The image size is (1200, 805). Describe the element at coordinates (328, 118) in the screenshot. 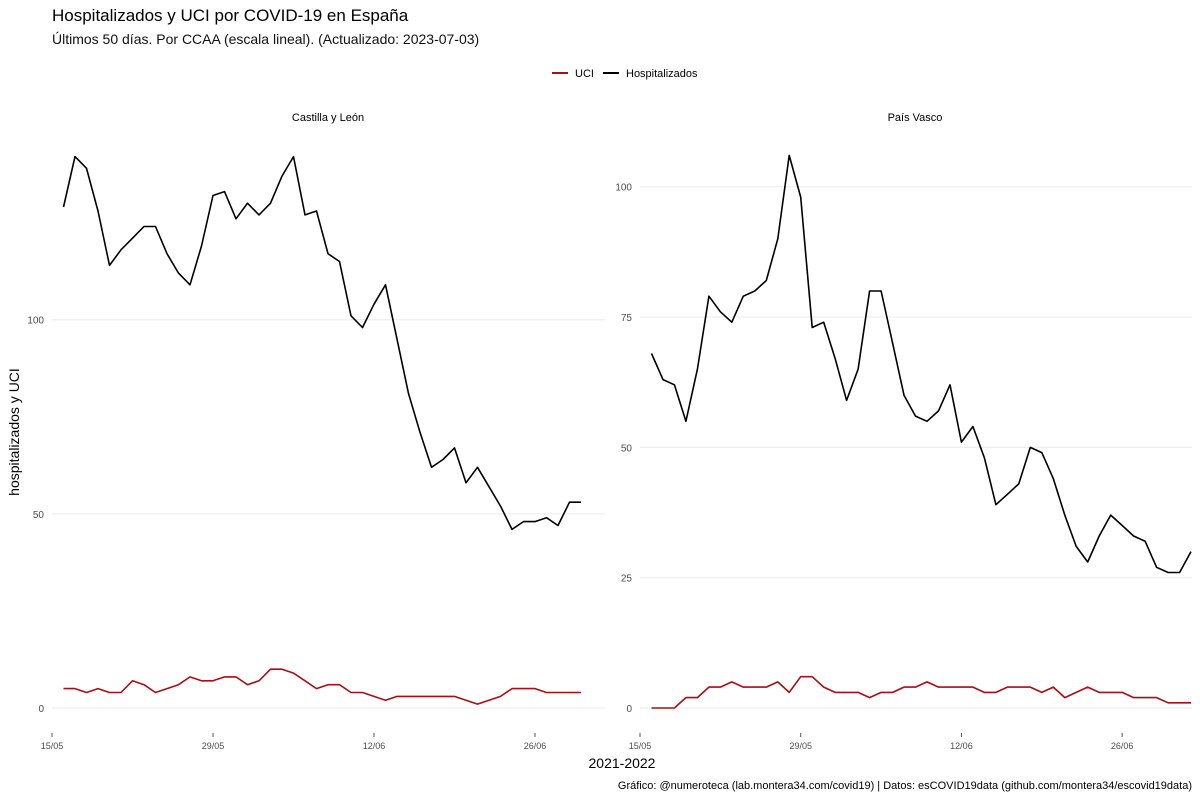

I see `facet-label: Castilla y León` at that location.